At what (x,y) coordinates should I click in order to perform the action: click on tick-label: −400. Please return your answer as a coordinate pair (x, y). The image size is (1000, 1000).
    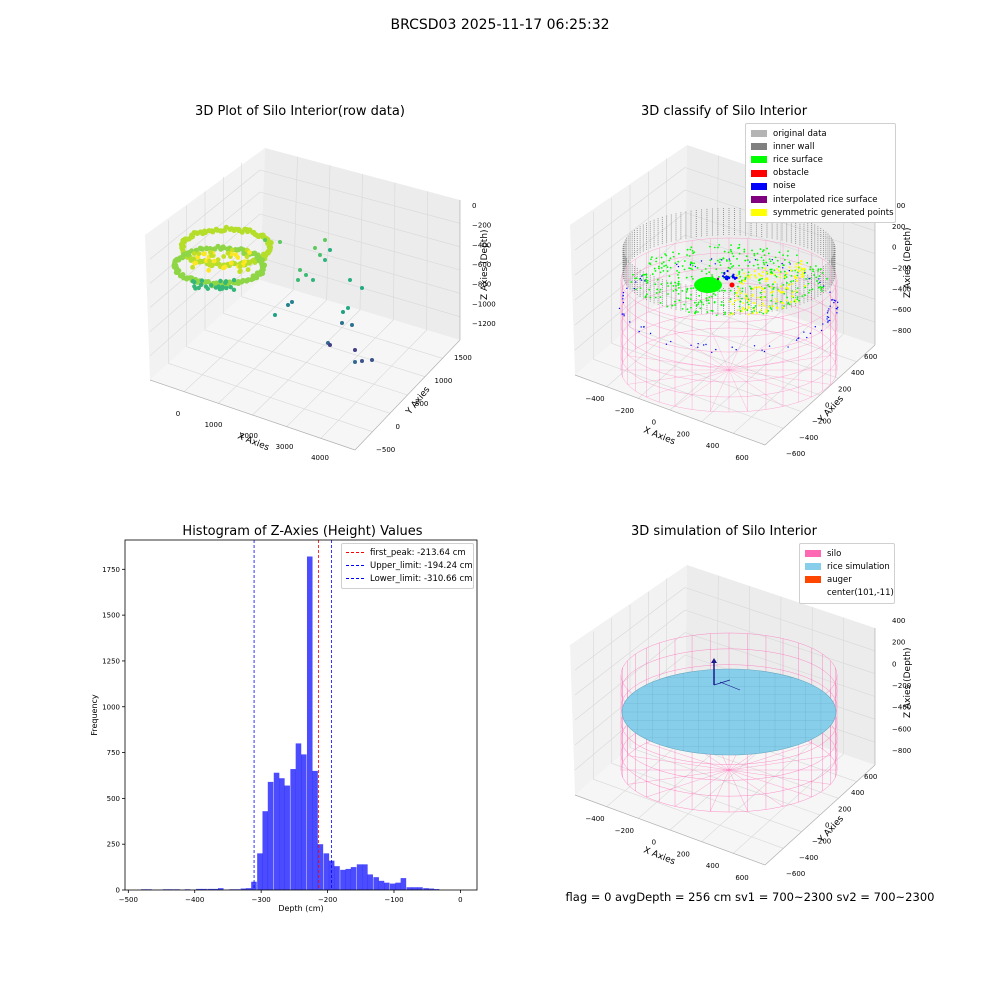
    Looking at the image, I should click on (808, 438).